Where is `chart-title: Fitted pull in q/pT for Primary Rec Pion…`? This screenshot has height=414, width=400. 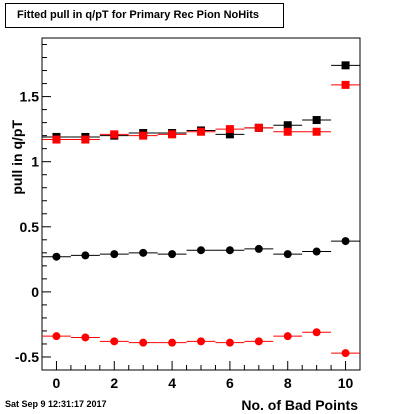
chart-title: Fitted pull in q/pT for Primary Rec Pion… is located at coordinates (144, 15).